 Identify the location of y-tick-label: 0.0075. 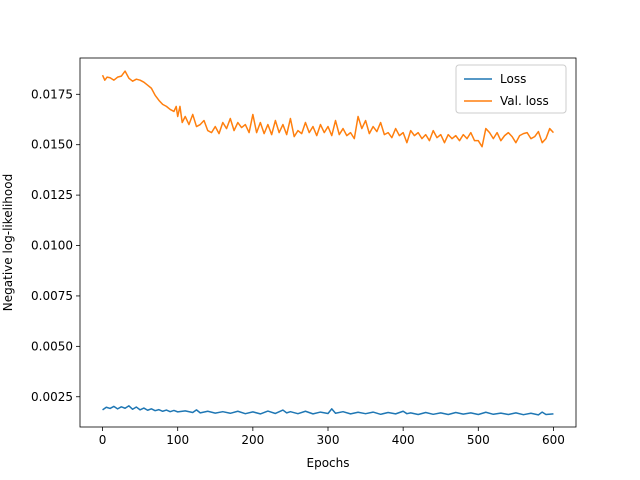
(52, 296).